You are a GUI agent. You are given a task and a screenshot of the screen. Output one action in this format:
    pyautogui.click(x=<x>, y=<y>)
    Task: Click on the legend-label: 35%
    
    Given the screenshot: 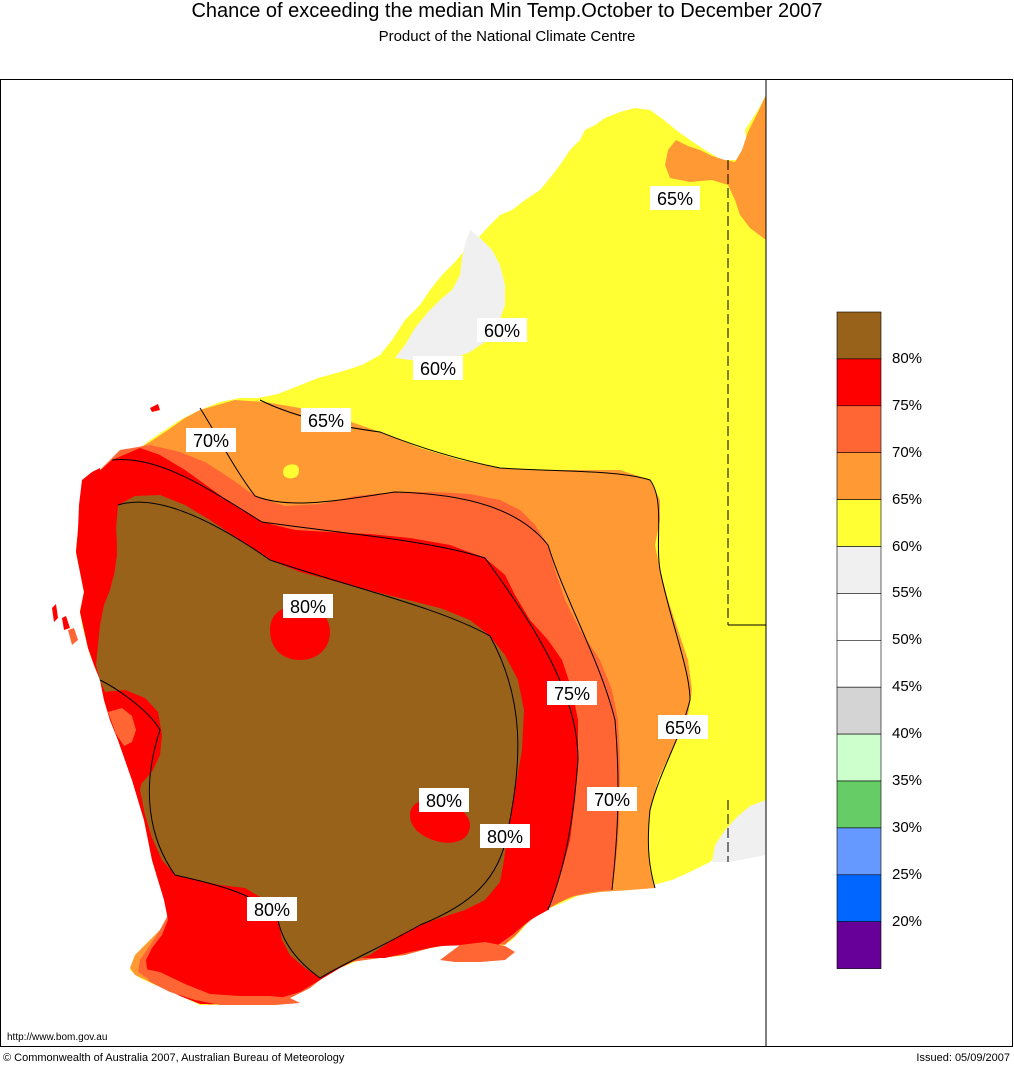 What is the action you would take?
    pyautogui.click(x=907, y=780)
    